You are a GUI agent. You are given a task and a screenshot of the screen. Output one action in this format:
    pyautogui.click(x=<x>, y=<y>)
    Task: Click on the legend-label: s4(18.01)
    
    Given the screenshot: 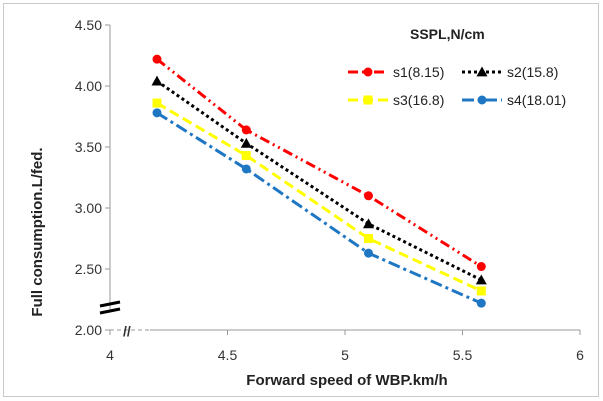 What is the action you would take?
    pyautogui.click(x=536, y=100)
    